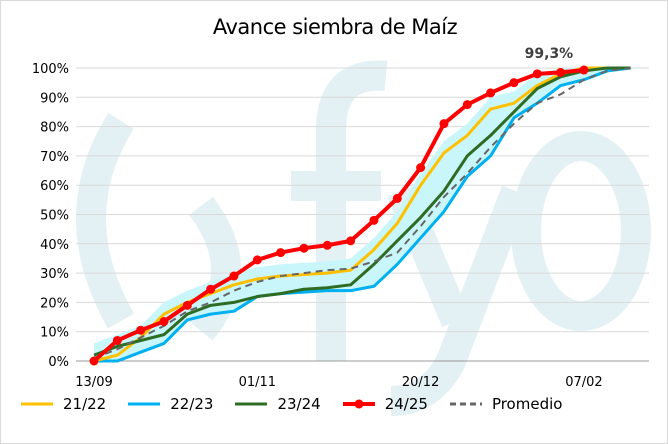 The width and height of the screenshot is (668, 444). I want to click on y-tick-label: 70%, so click(54, 157).